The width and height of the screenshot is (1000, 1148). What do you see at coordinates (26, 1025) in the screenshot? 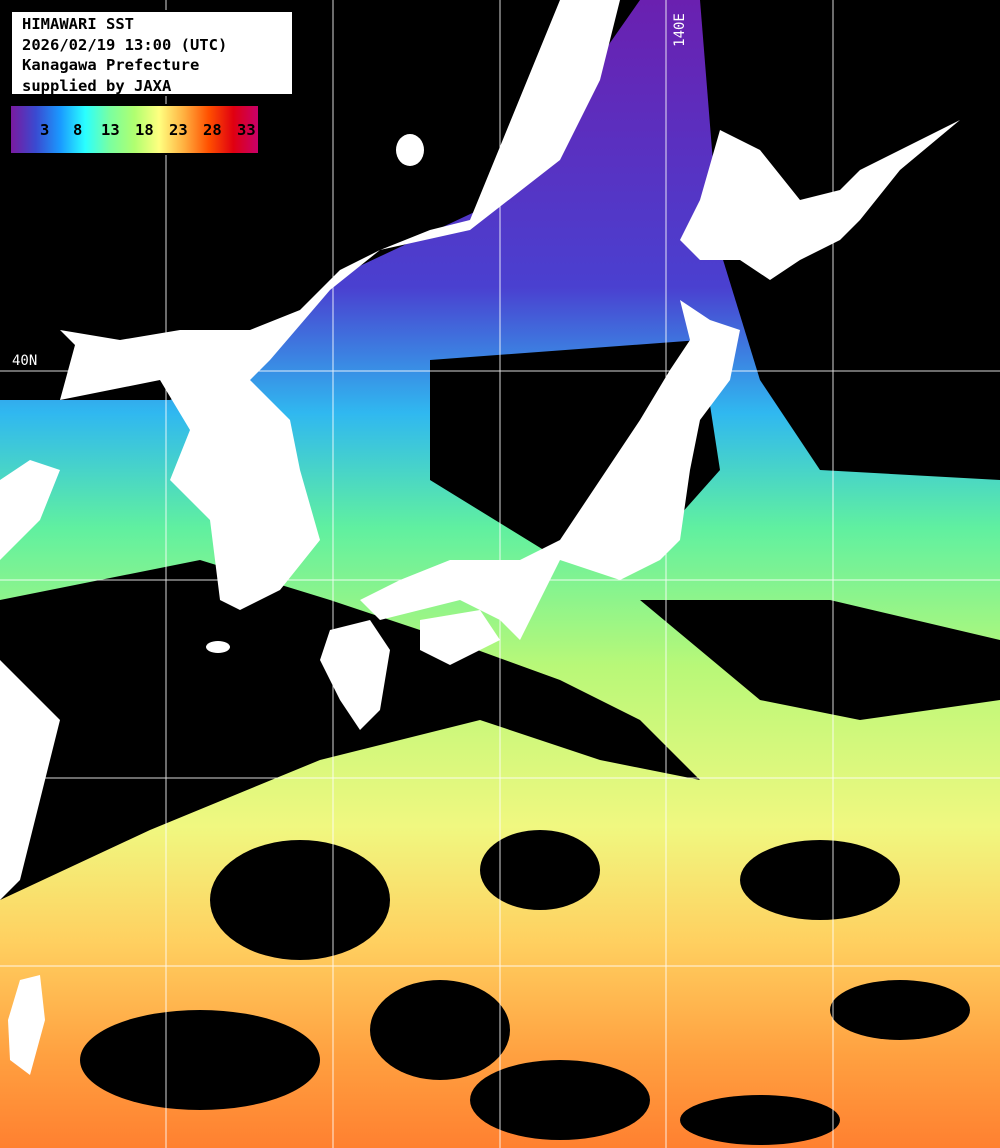
I see `land-taiwan` at bounding box center [26, 1025].